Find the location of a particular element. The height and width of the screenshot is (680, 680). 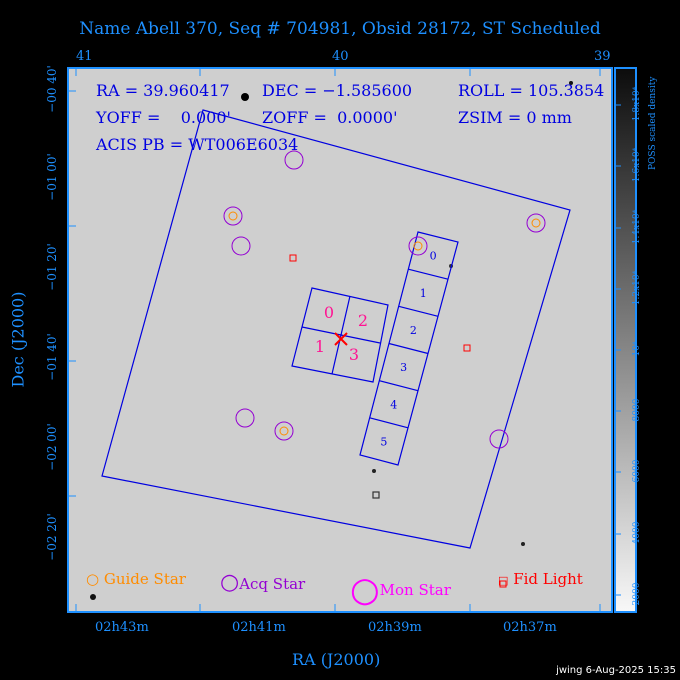

colorbar-tick-label: 1.8x10⁴ is located at coordinates (637, 104).